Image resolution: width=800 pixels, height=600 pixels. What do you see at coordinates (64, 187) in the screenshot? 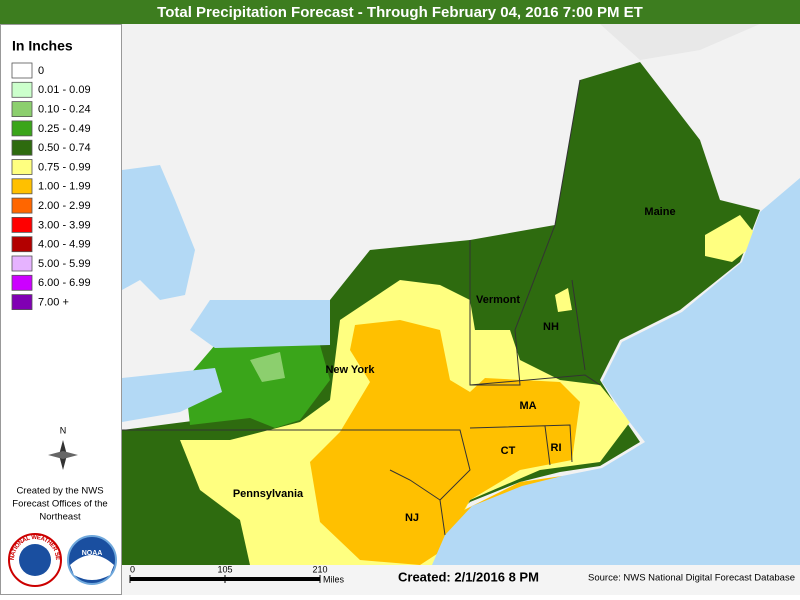
I see `legend-label: 1.00 - 1.99` at bounding box center [64, 187].